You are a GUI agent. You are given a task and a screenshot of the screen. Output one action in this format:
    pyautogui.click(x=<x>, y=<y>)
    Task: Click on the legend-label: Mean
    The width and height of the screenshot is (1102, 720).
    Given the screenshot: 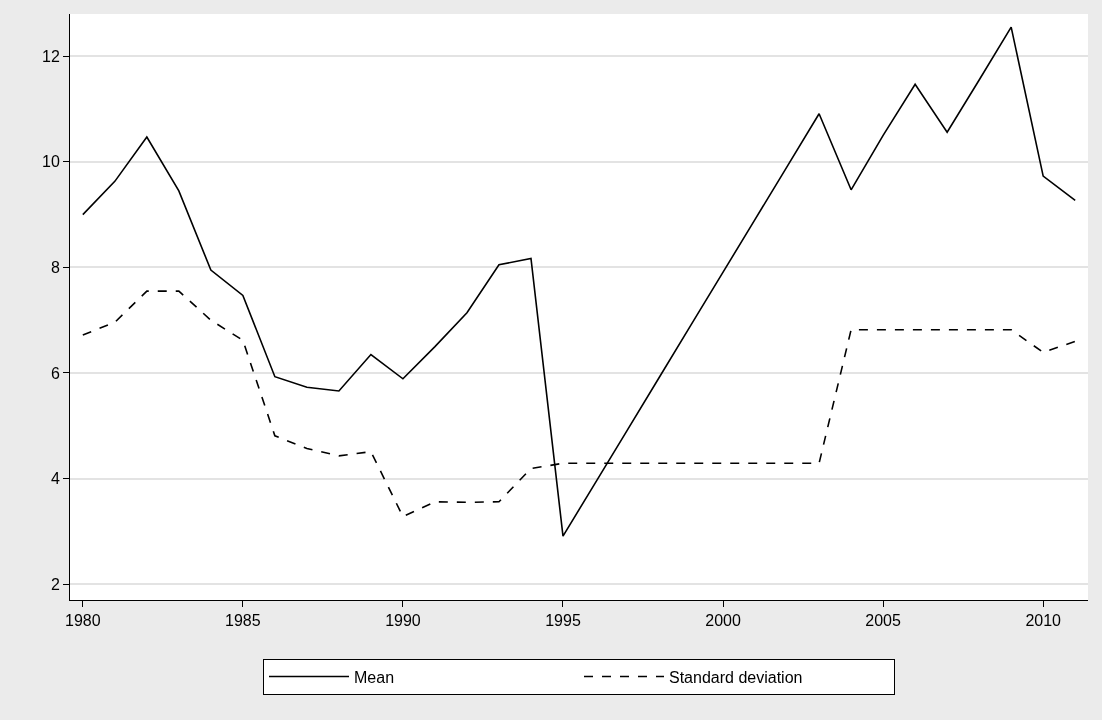 What is the action you would take?
    pyautogui.click(x=374, y=677)
    